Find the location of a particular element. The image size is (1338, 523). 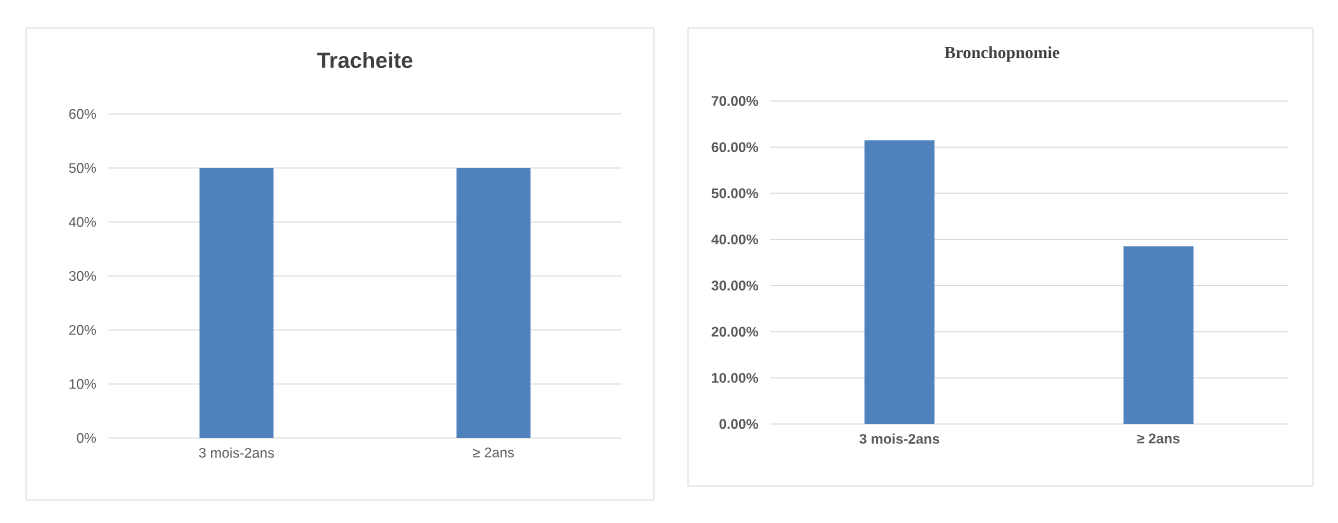

y-tick-label: 0% is located at coordinates (86, 438).